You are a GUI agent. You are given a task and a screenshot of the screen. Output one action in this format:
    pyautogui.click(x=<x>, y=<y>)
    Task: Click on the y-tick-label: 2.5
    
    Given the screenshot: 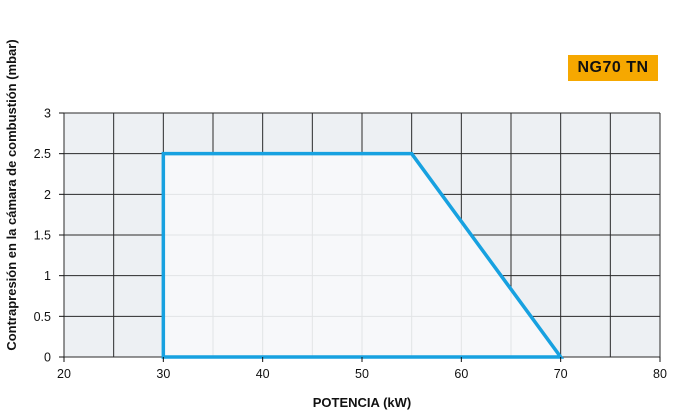 What is the action you would take?
    pyautogui.click(x=42, y=154)
    